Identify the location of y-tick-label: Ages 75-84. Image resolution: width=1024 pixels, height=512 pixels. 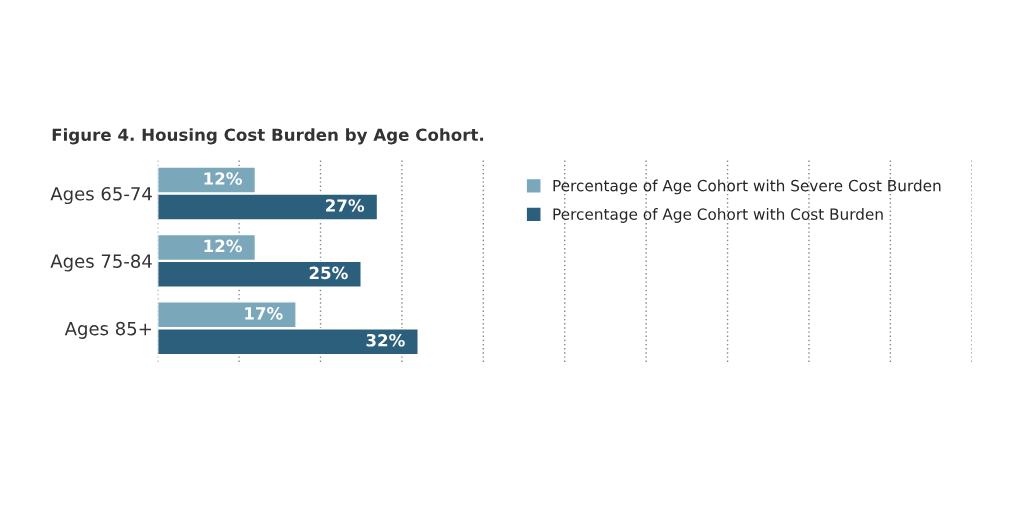
(101, 263).